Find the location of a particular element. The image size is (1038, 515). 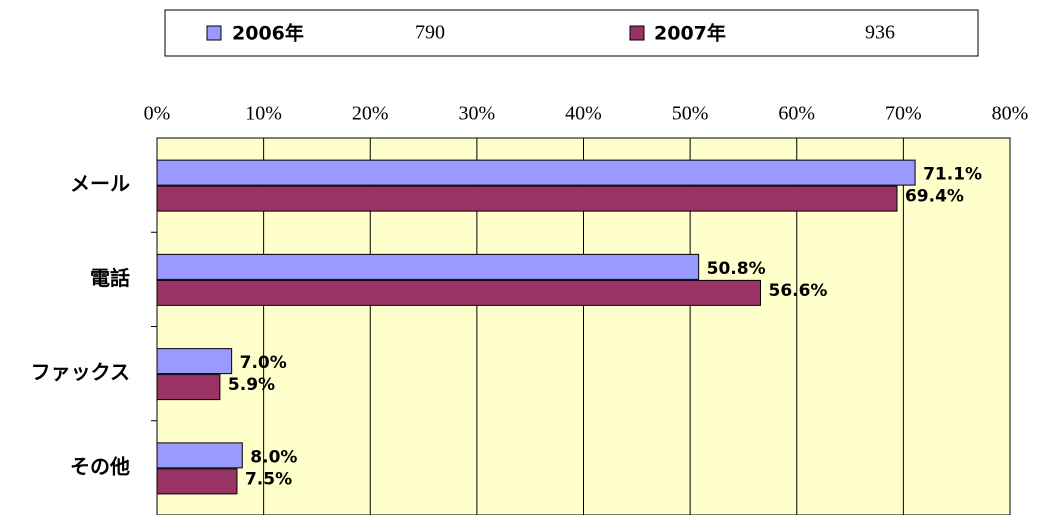

value-label: 5.9% is located at coordinates (251, 385).